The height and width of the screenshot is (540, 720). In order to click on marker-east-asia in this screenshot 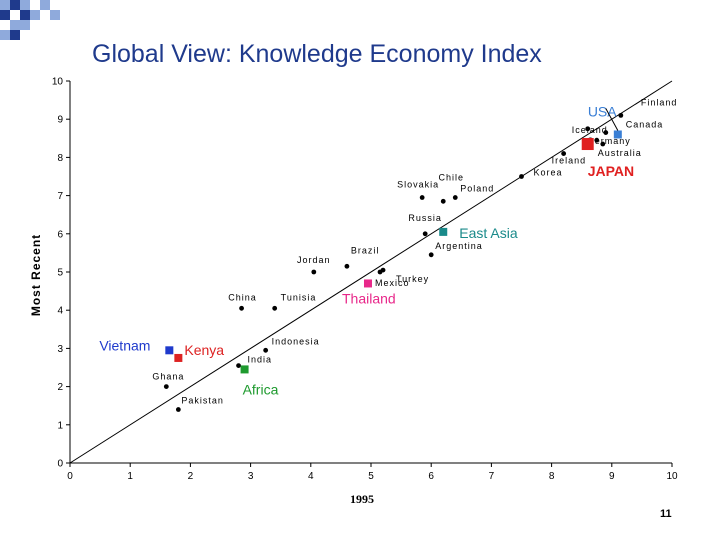, I will do `click(443, 231)`.